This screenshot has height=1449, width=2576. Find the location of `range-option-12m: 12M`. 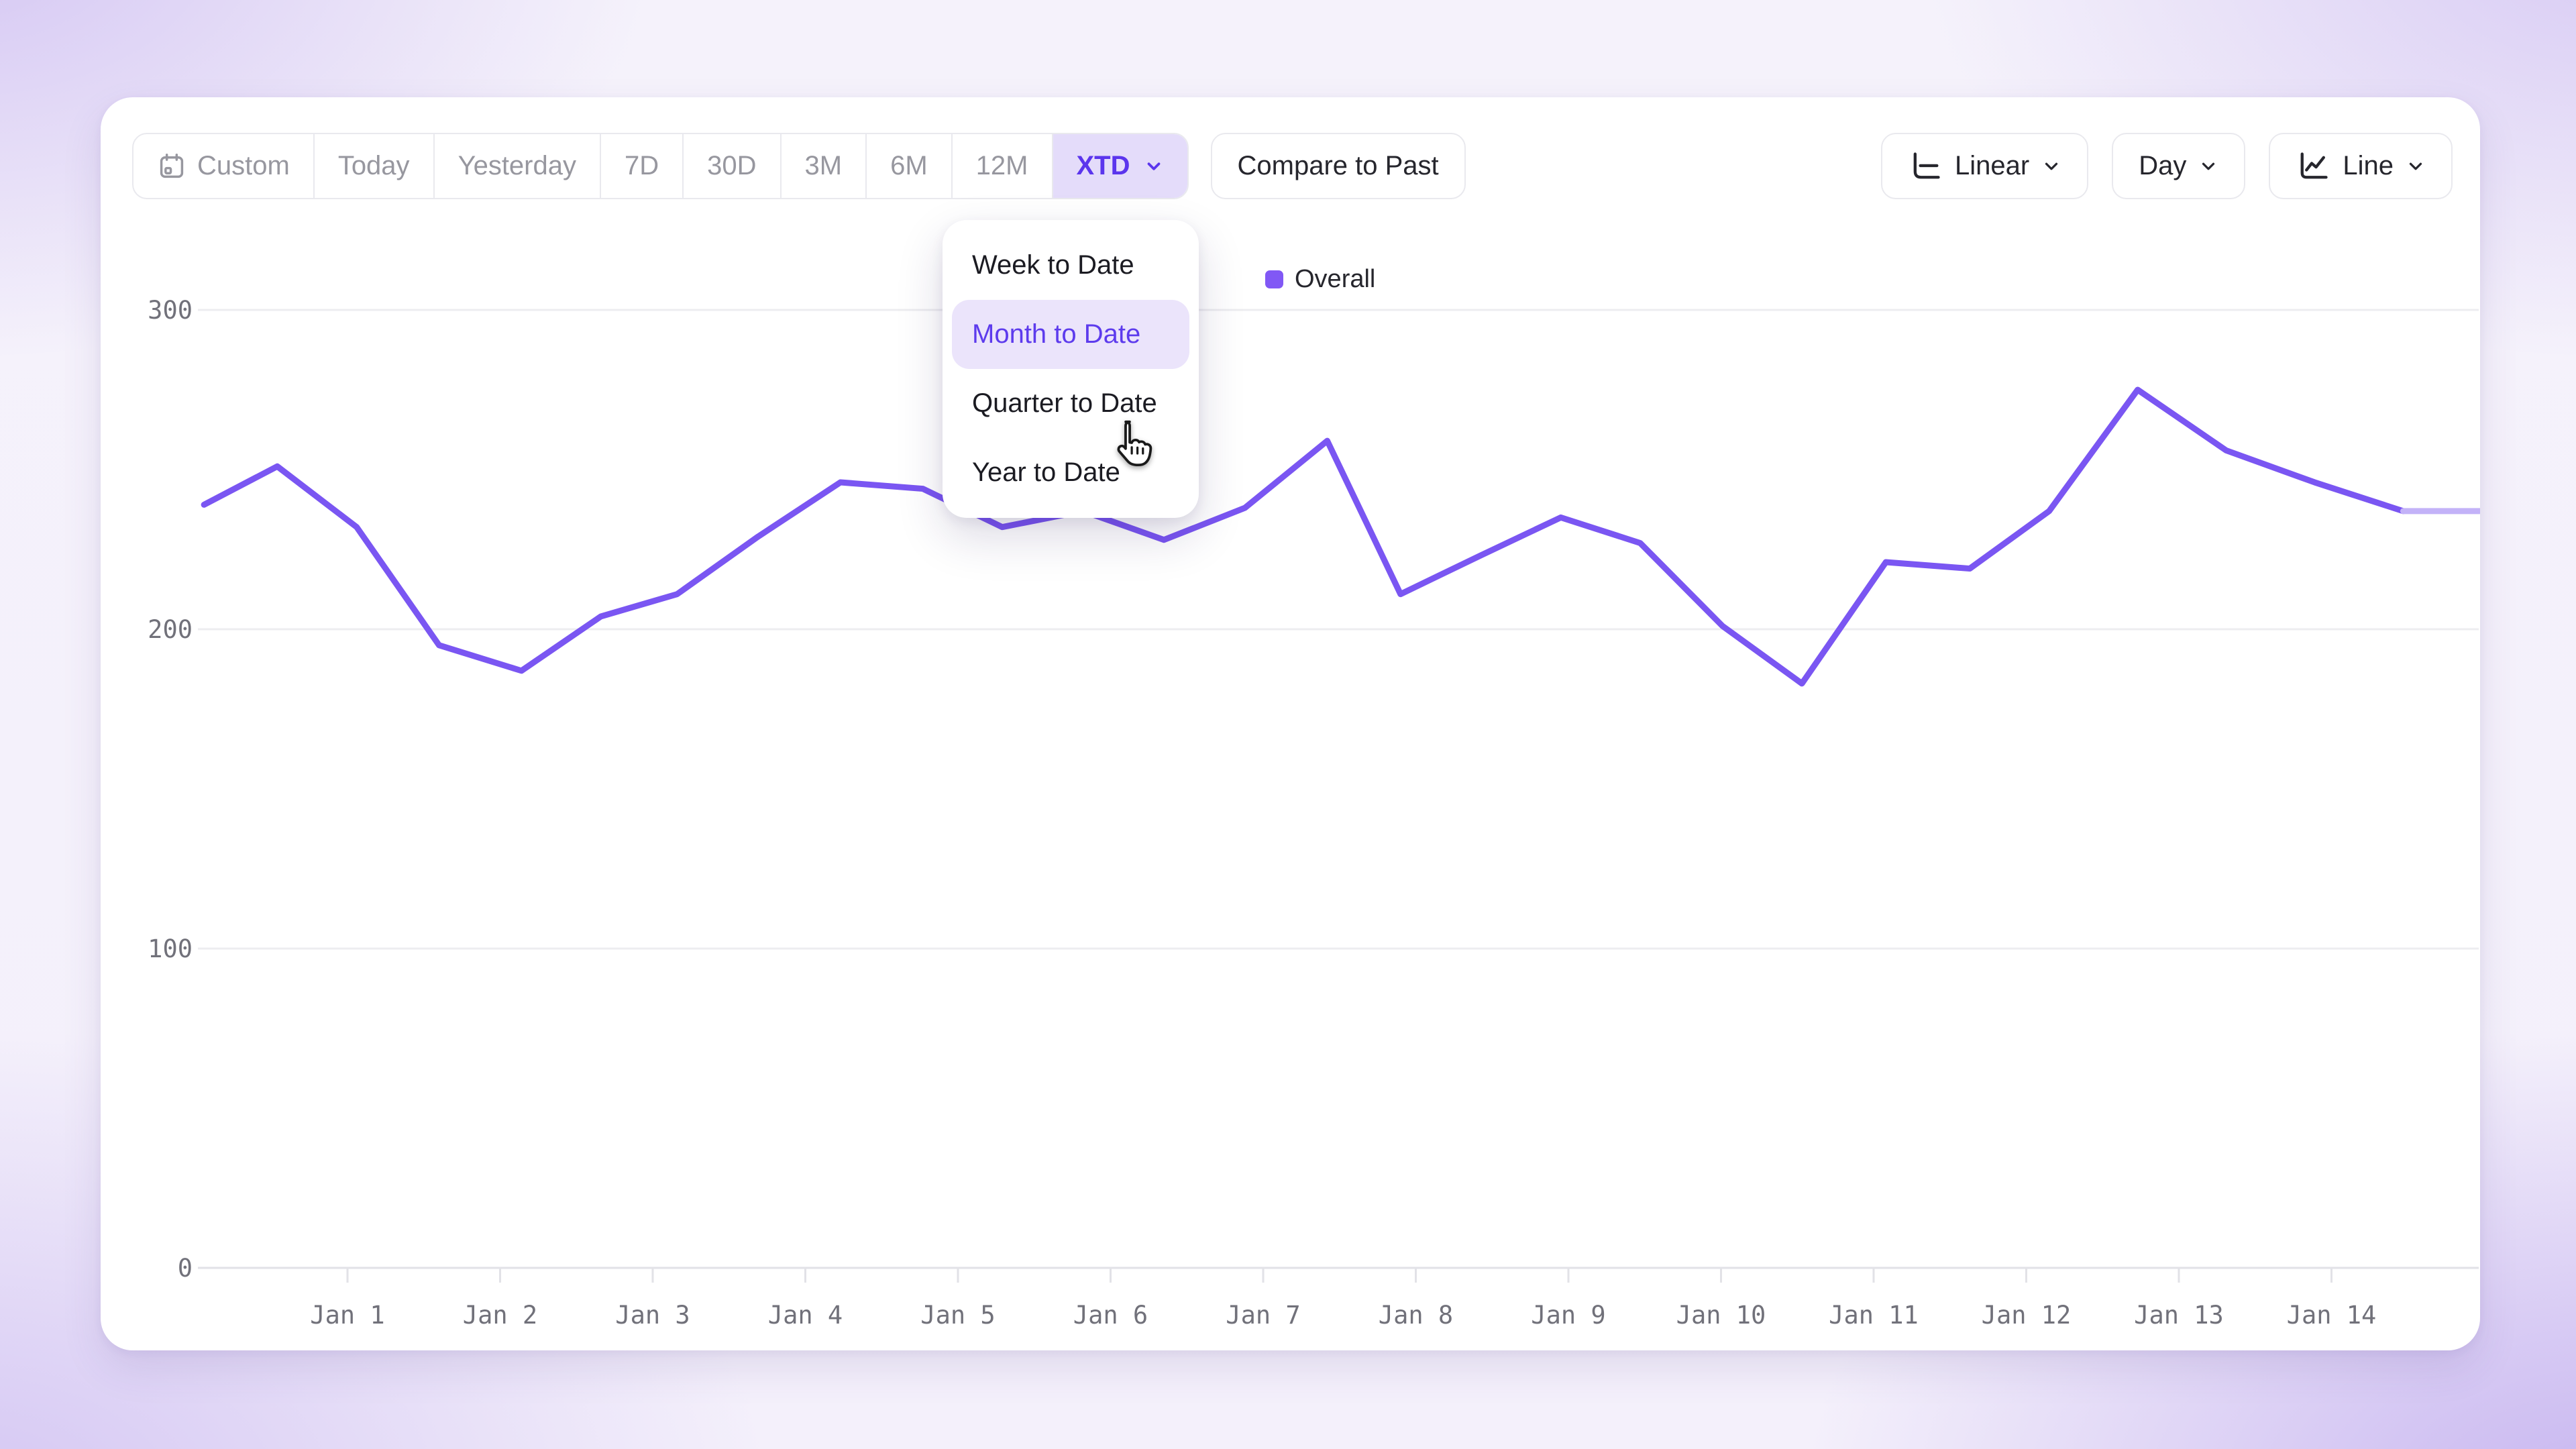

range-option-12m: 12M is located at coordinates (1001, 166).